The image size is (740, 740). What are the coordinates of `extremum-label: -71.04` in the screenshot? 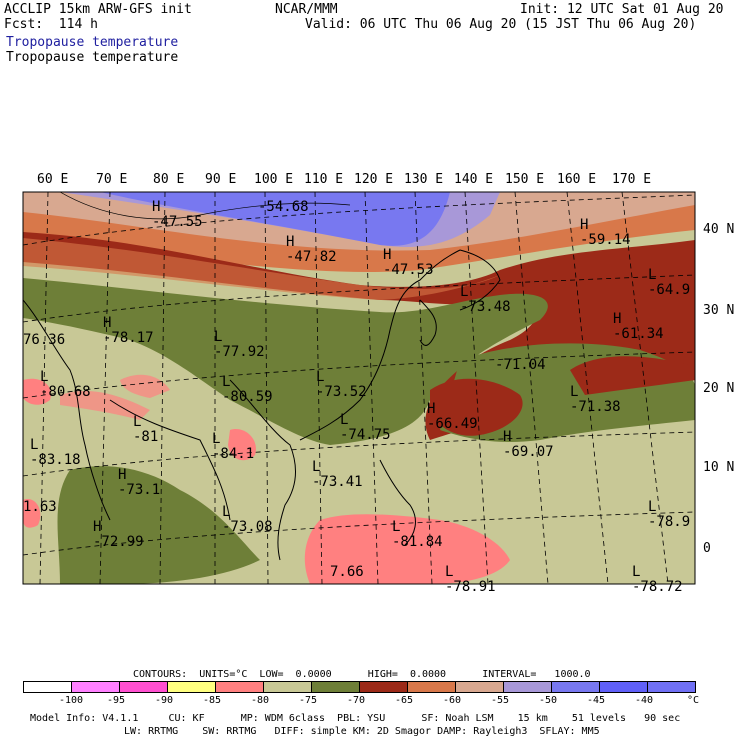 It's located at (520, 365).